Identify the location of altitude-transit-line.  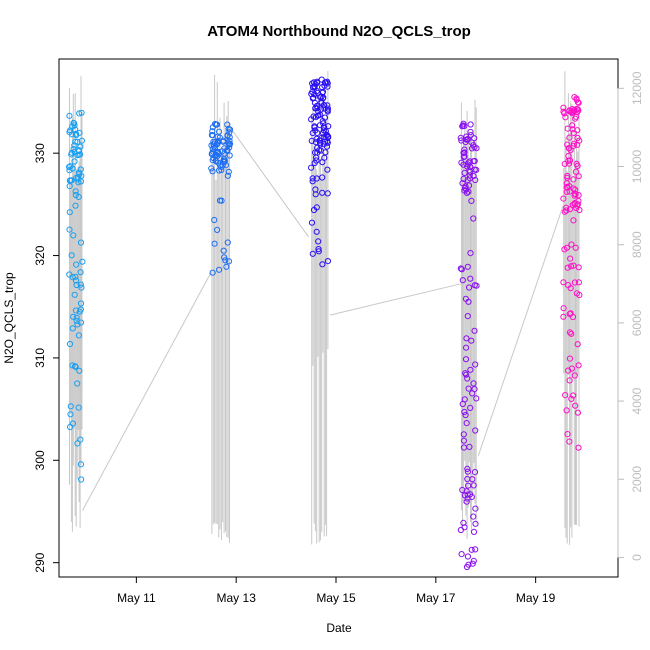
(147, 391).